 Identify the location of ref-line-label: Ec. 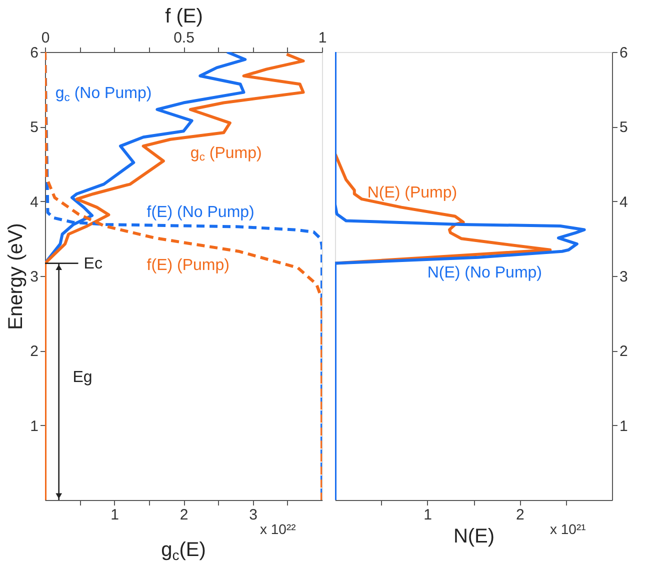
(93, 263).